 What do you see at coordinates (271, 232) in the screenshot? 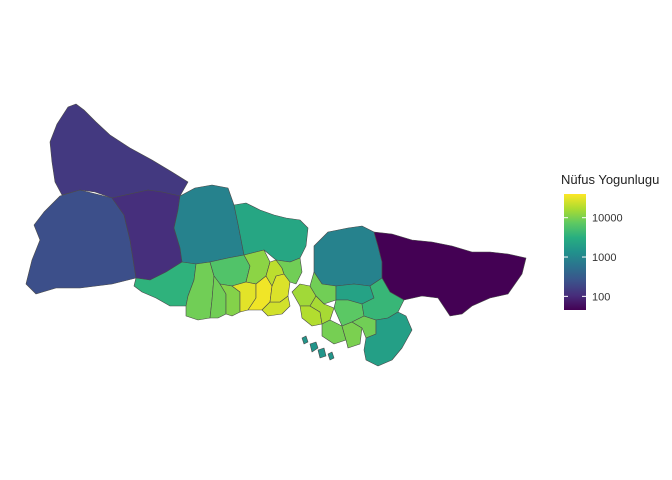
I see `district-sariyer` at bounding box center [271, 232].